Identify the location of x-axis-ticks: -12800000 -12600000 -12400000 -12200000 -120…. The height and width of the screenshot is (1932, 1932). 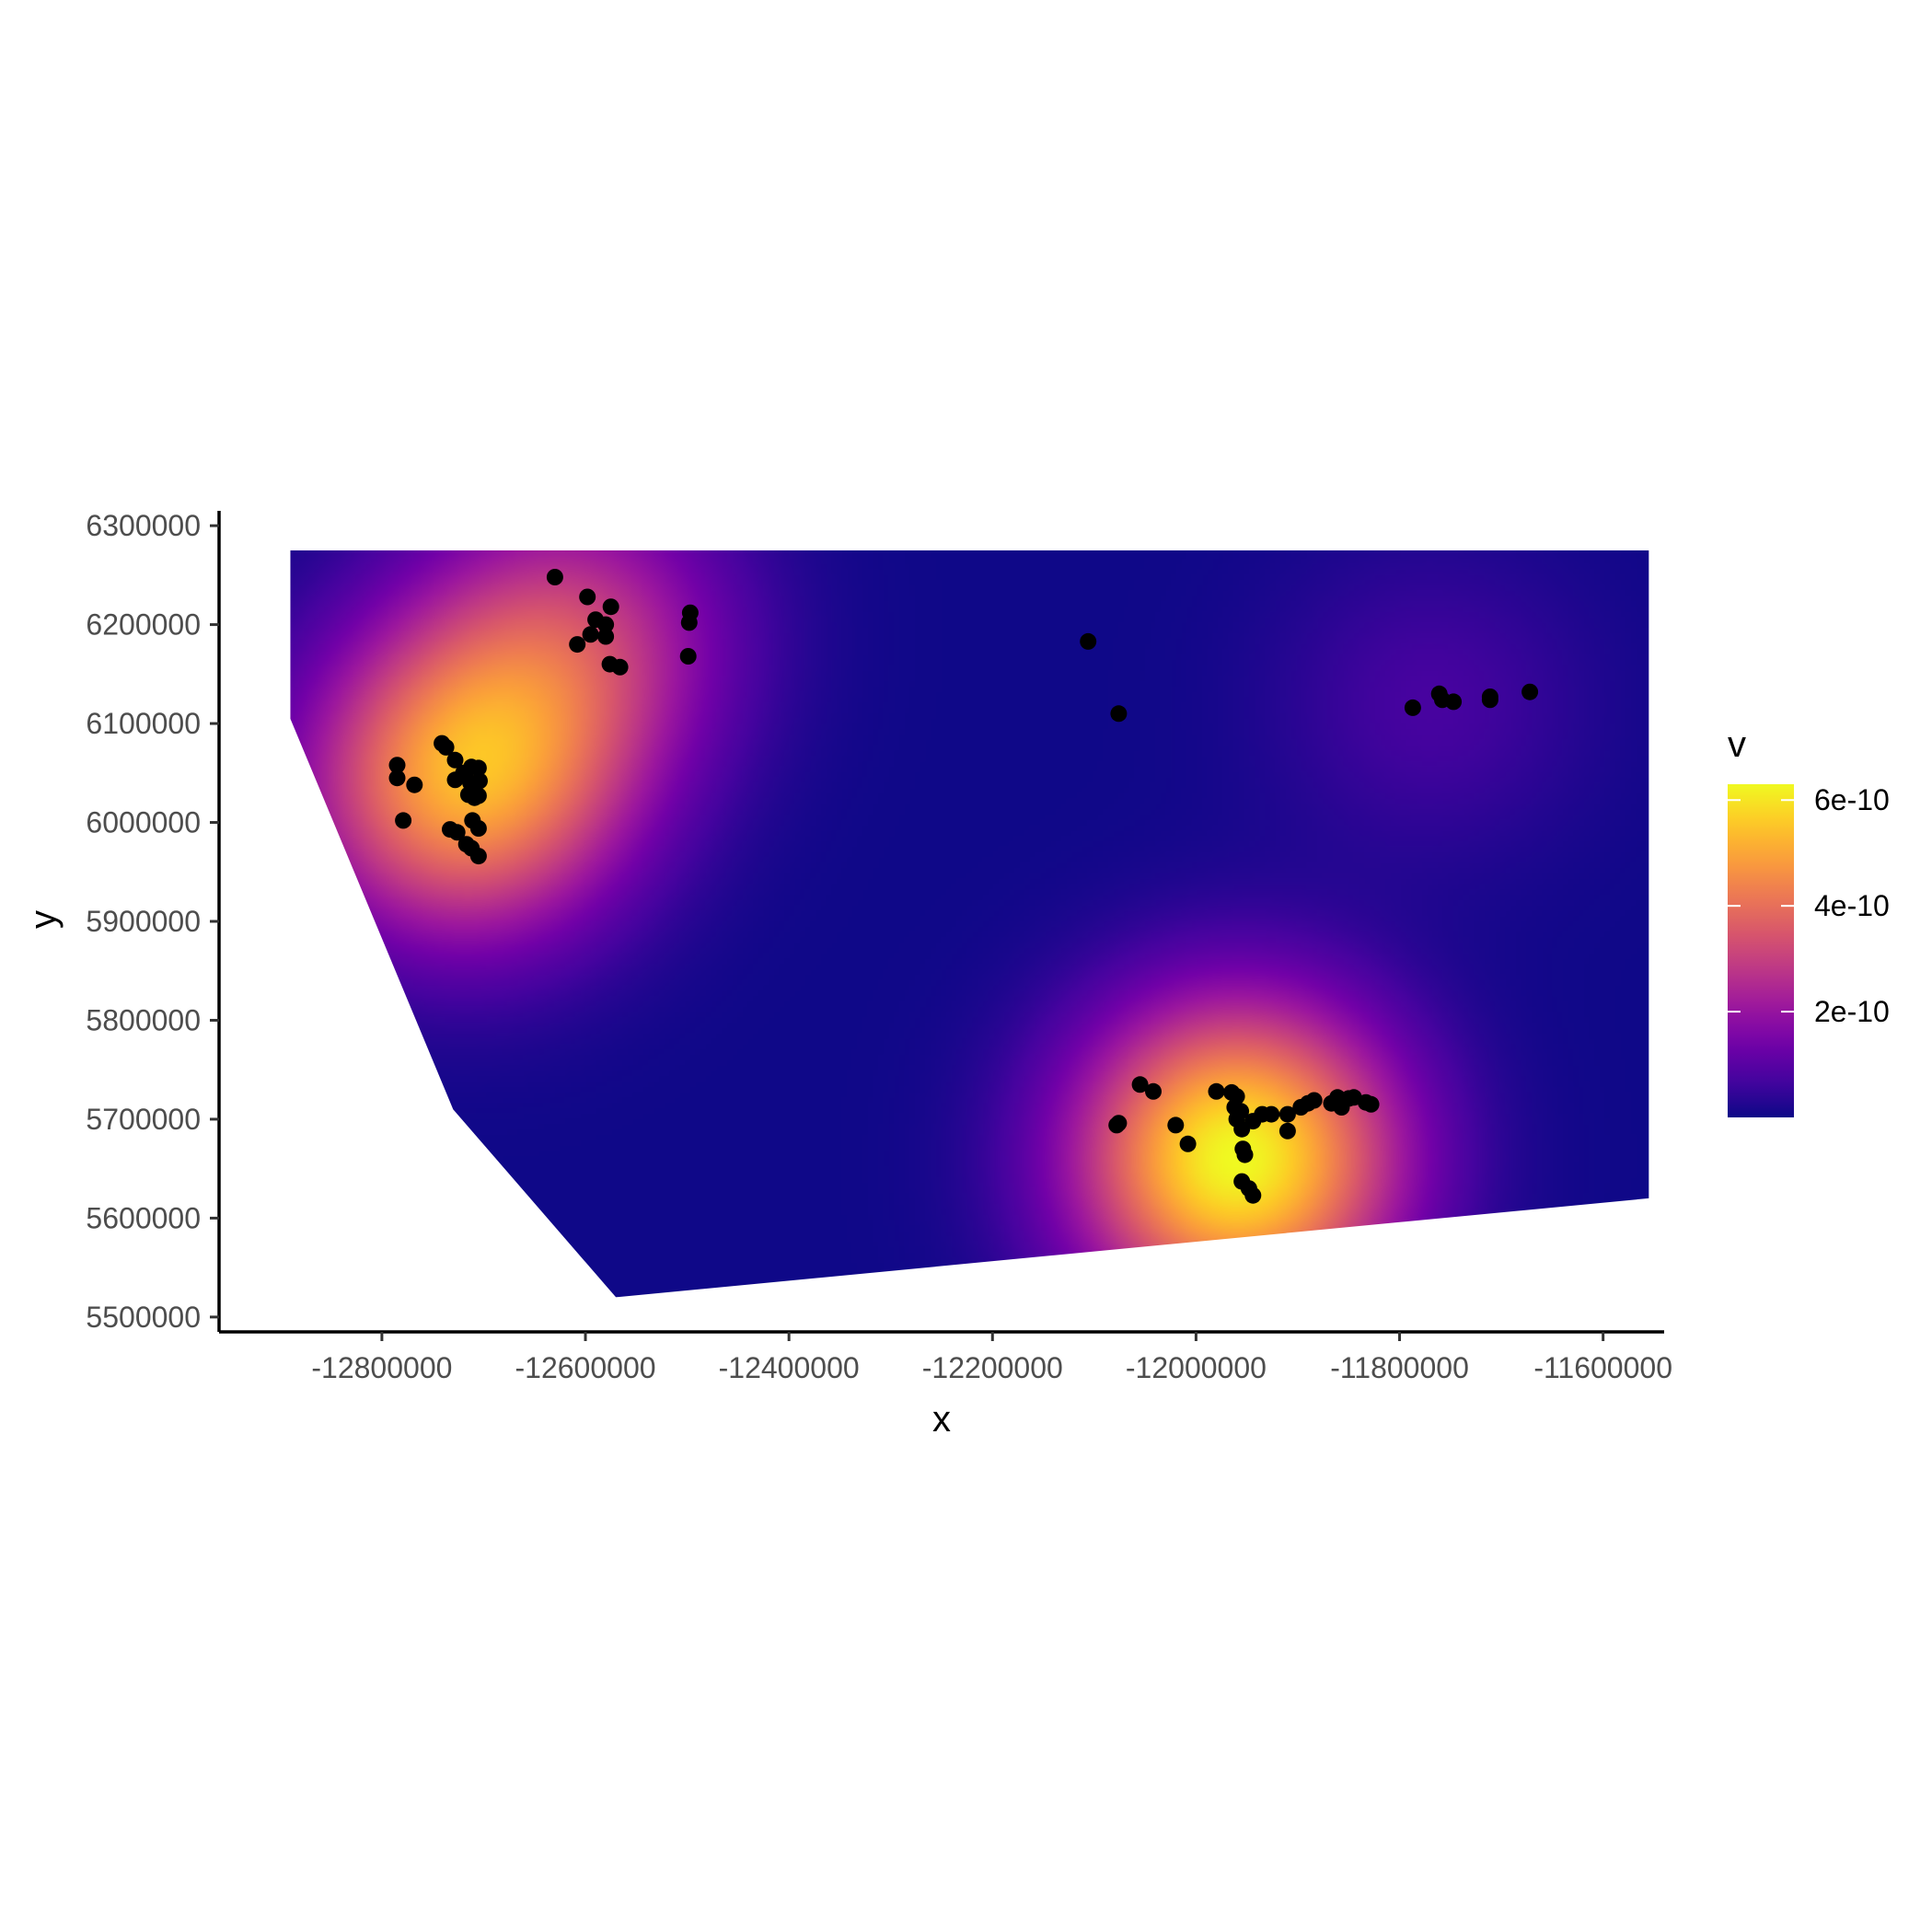
(992, 1358).